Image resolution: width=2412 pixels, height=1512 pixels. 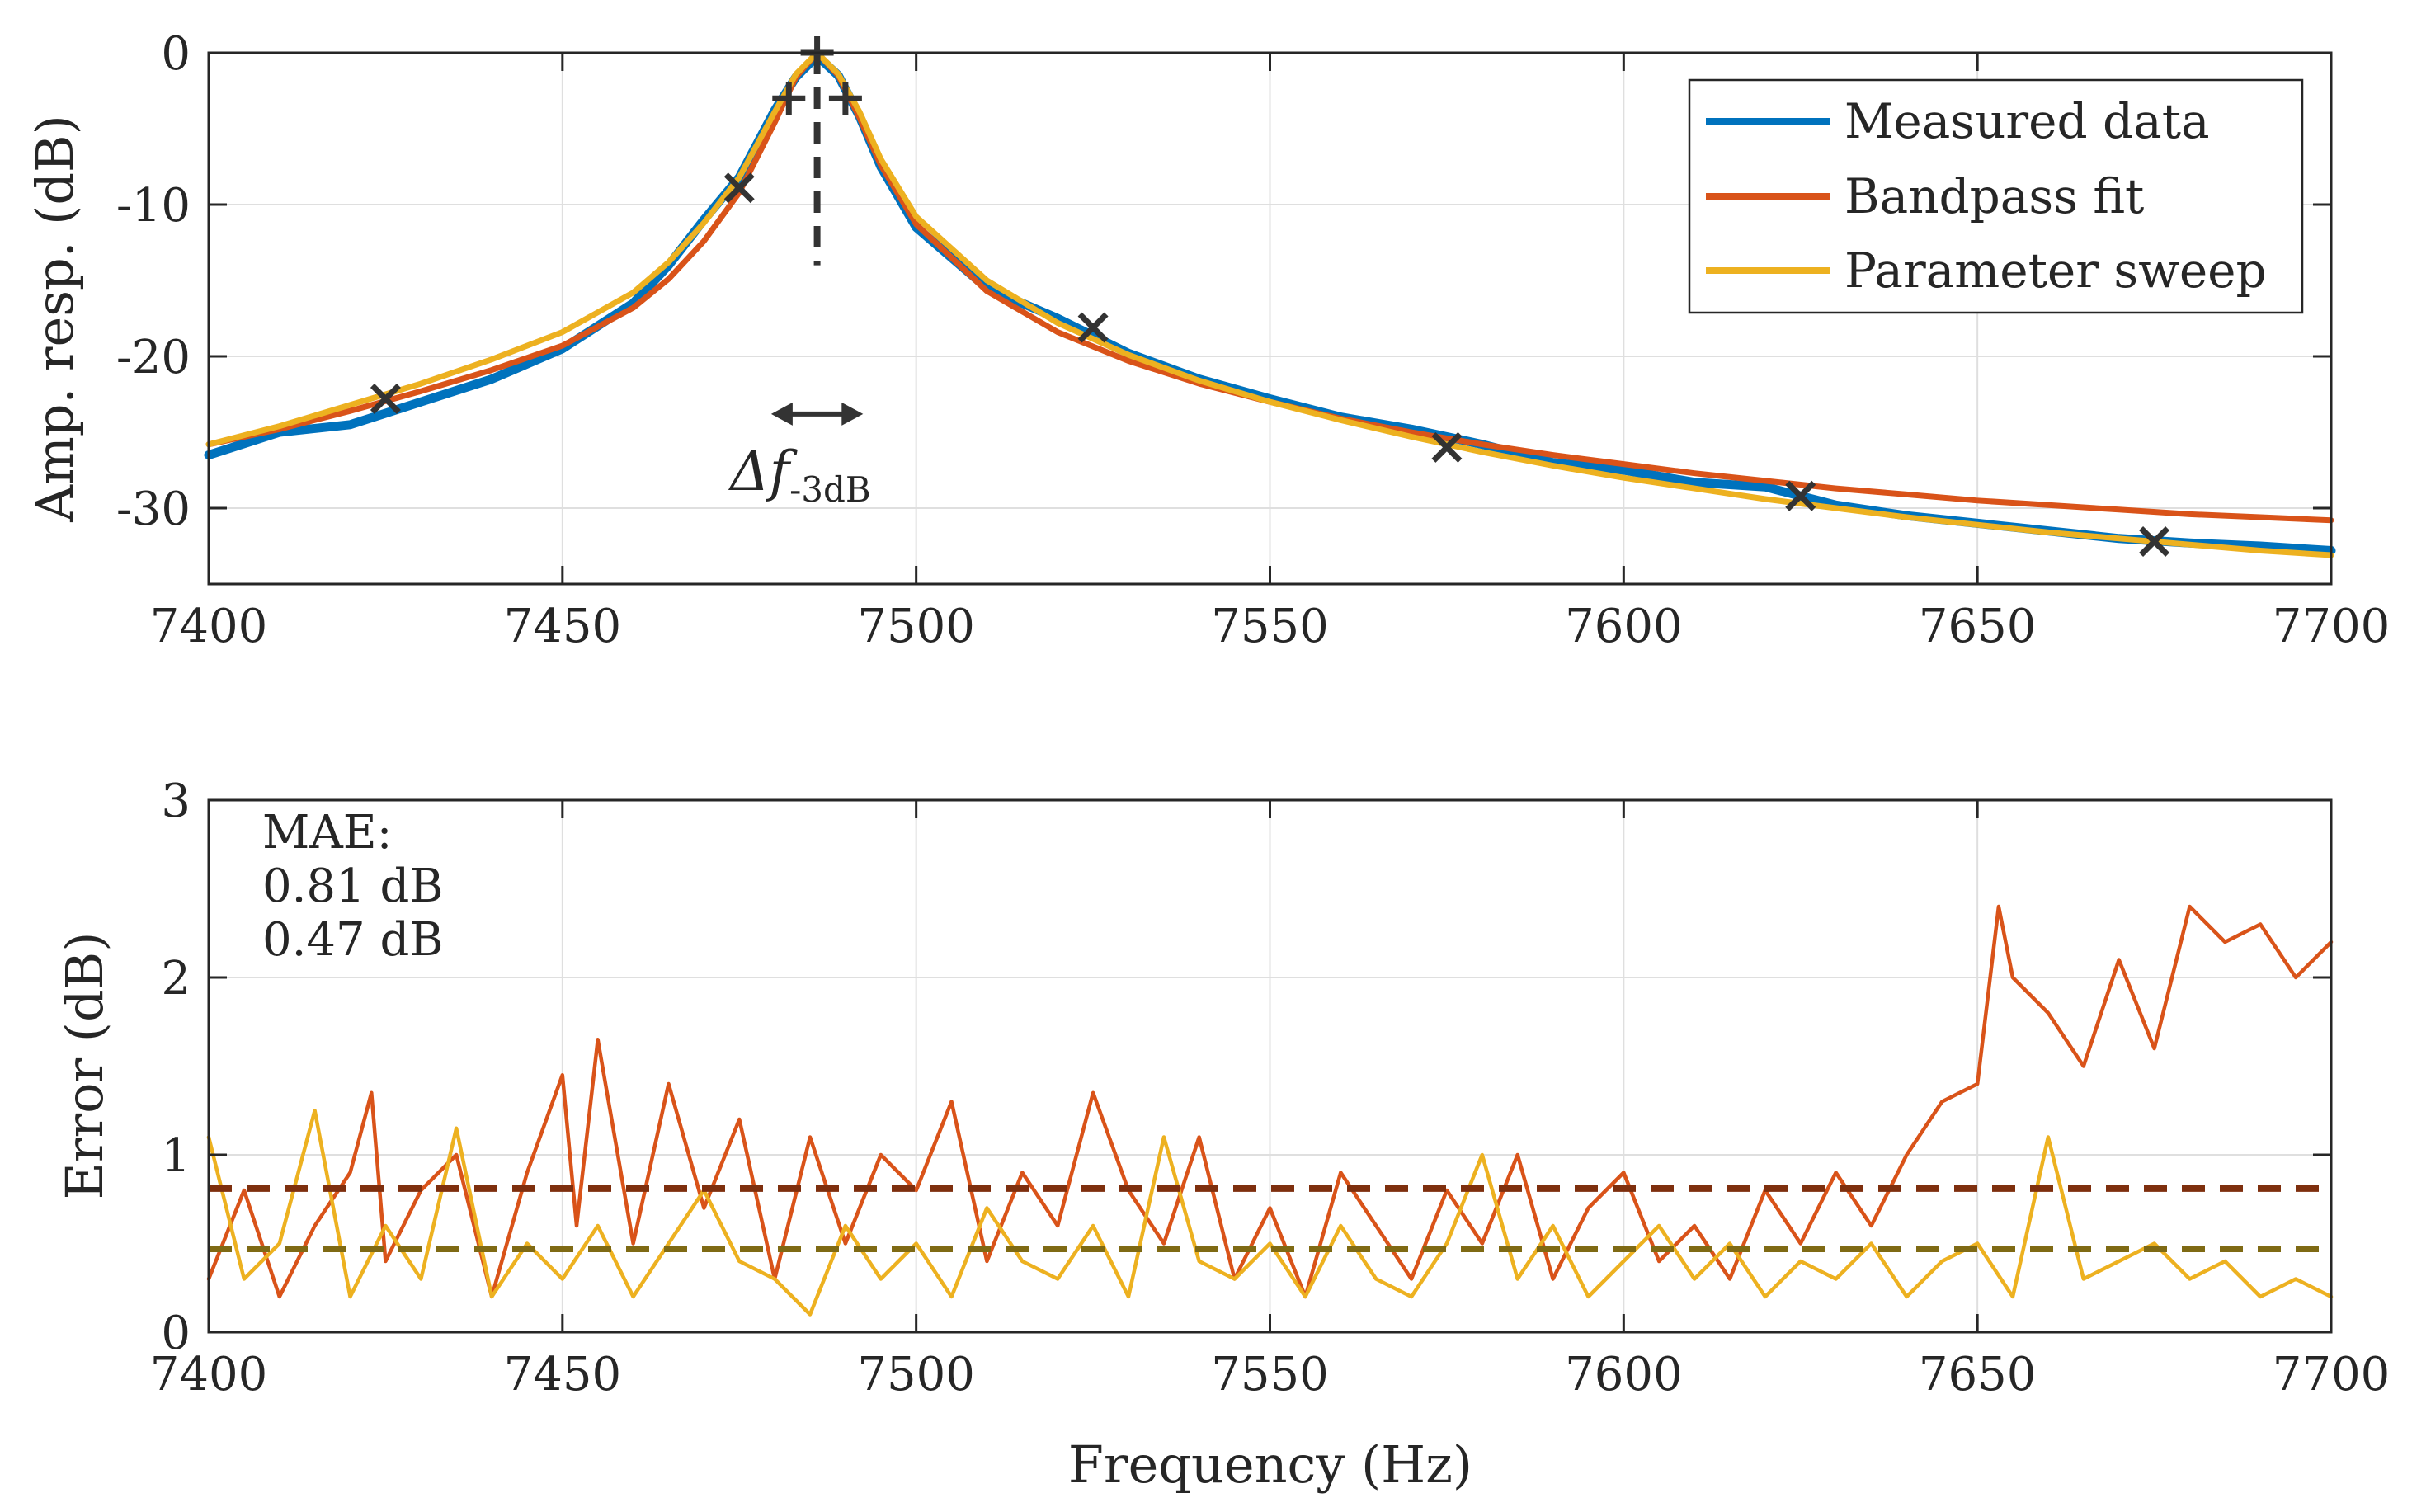 I want to click on legend-label-measured: Measured data, so click(x=2027, y=121).